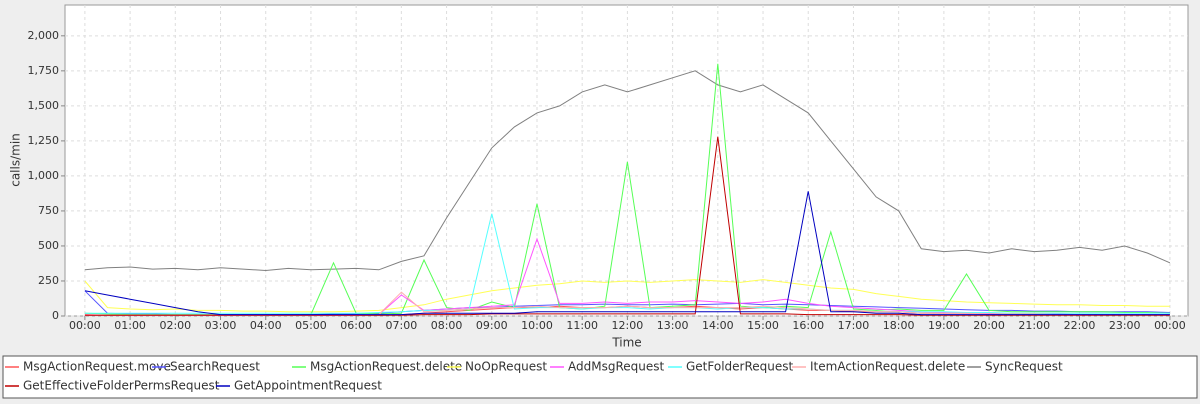  Describe the element at coordinates (673, 325) in the screenshot. I see `x-tick-label: 13:00` at that location.